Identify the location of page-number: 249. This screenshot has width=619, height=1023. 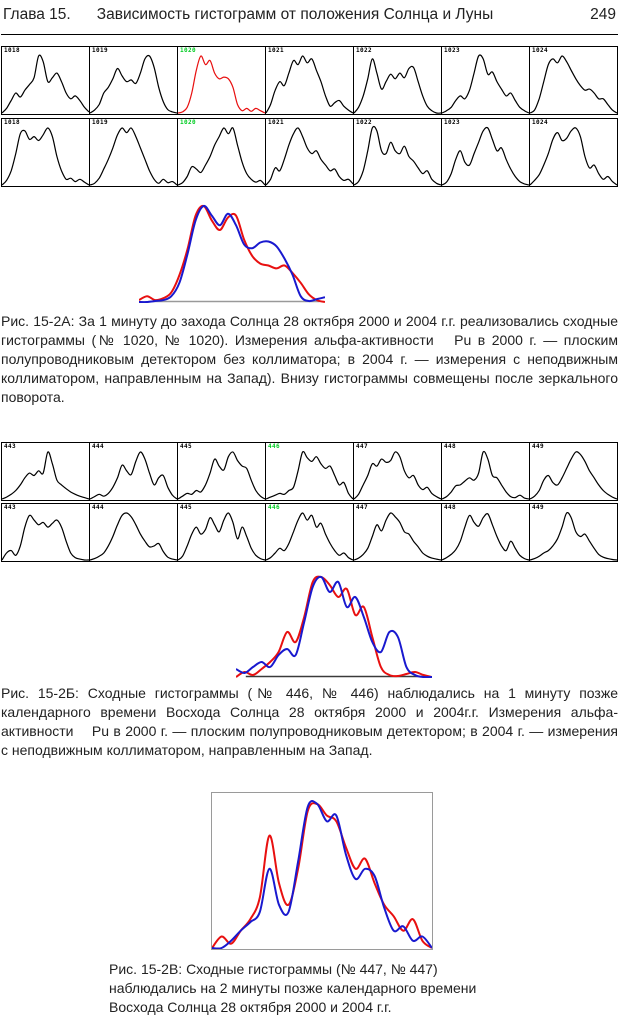
(603, 14).